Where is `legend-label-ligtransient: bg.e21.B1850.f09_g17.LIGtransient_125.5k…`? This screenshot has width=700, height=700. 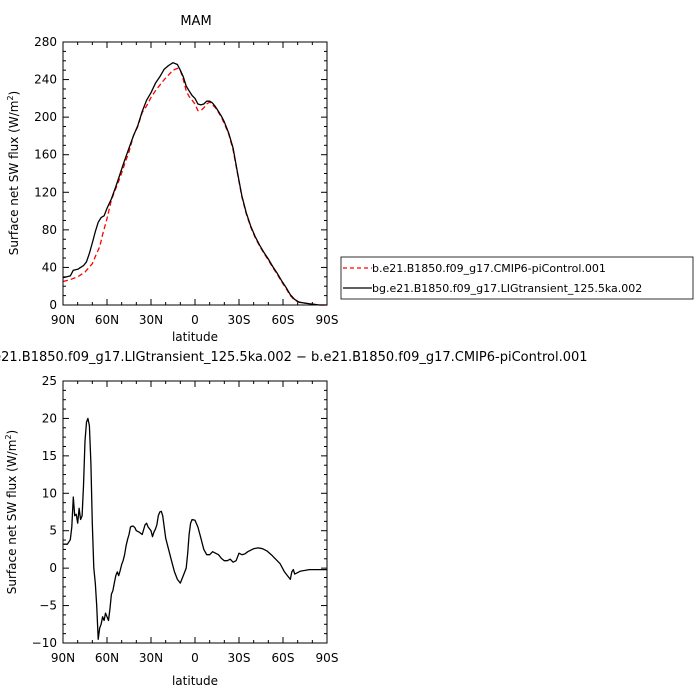
legend-label-ligtransient: bg.e21.B1850.f09_g17.LIGtransient_125.5k… is located at coordinates (507, 288).